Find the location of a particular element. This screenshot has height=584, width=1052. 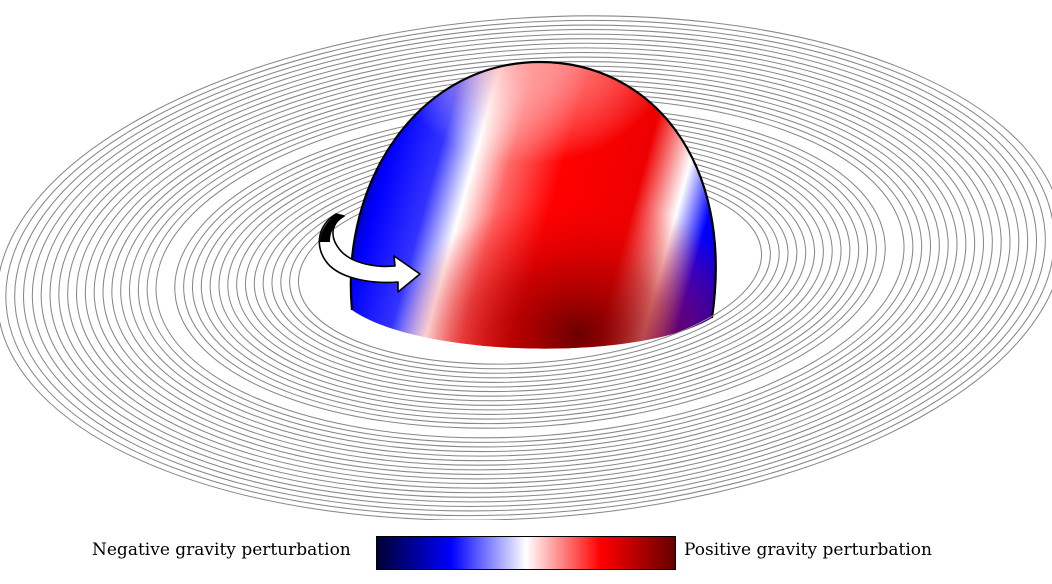

colorbar is located at coordinates (526, 553).